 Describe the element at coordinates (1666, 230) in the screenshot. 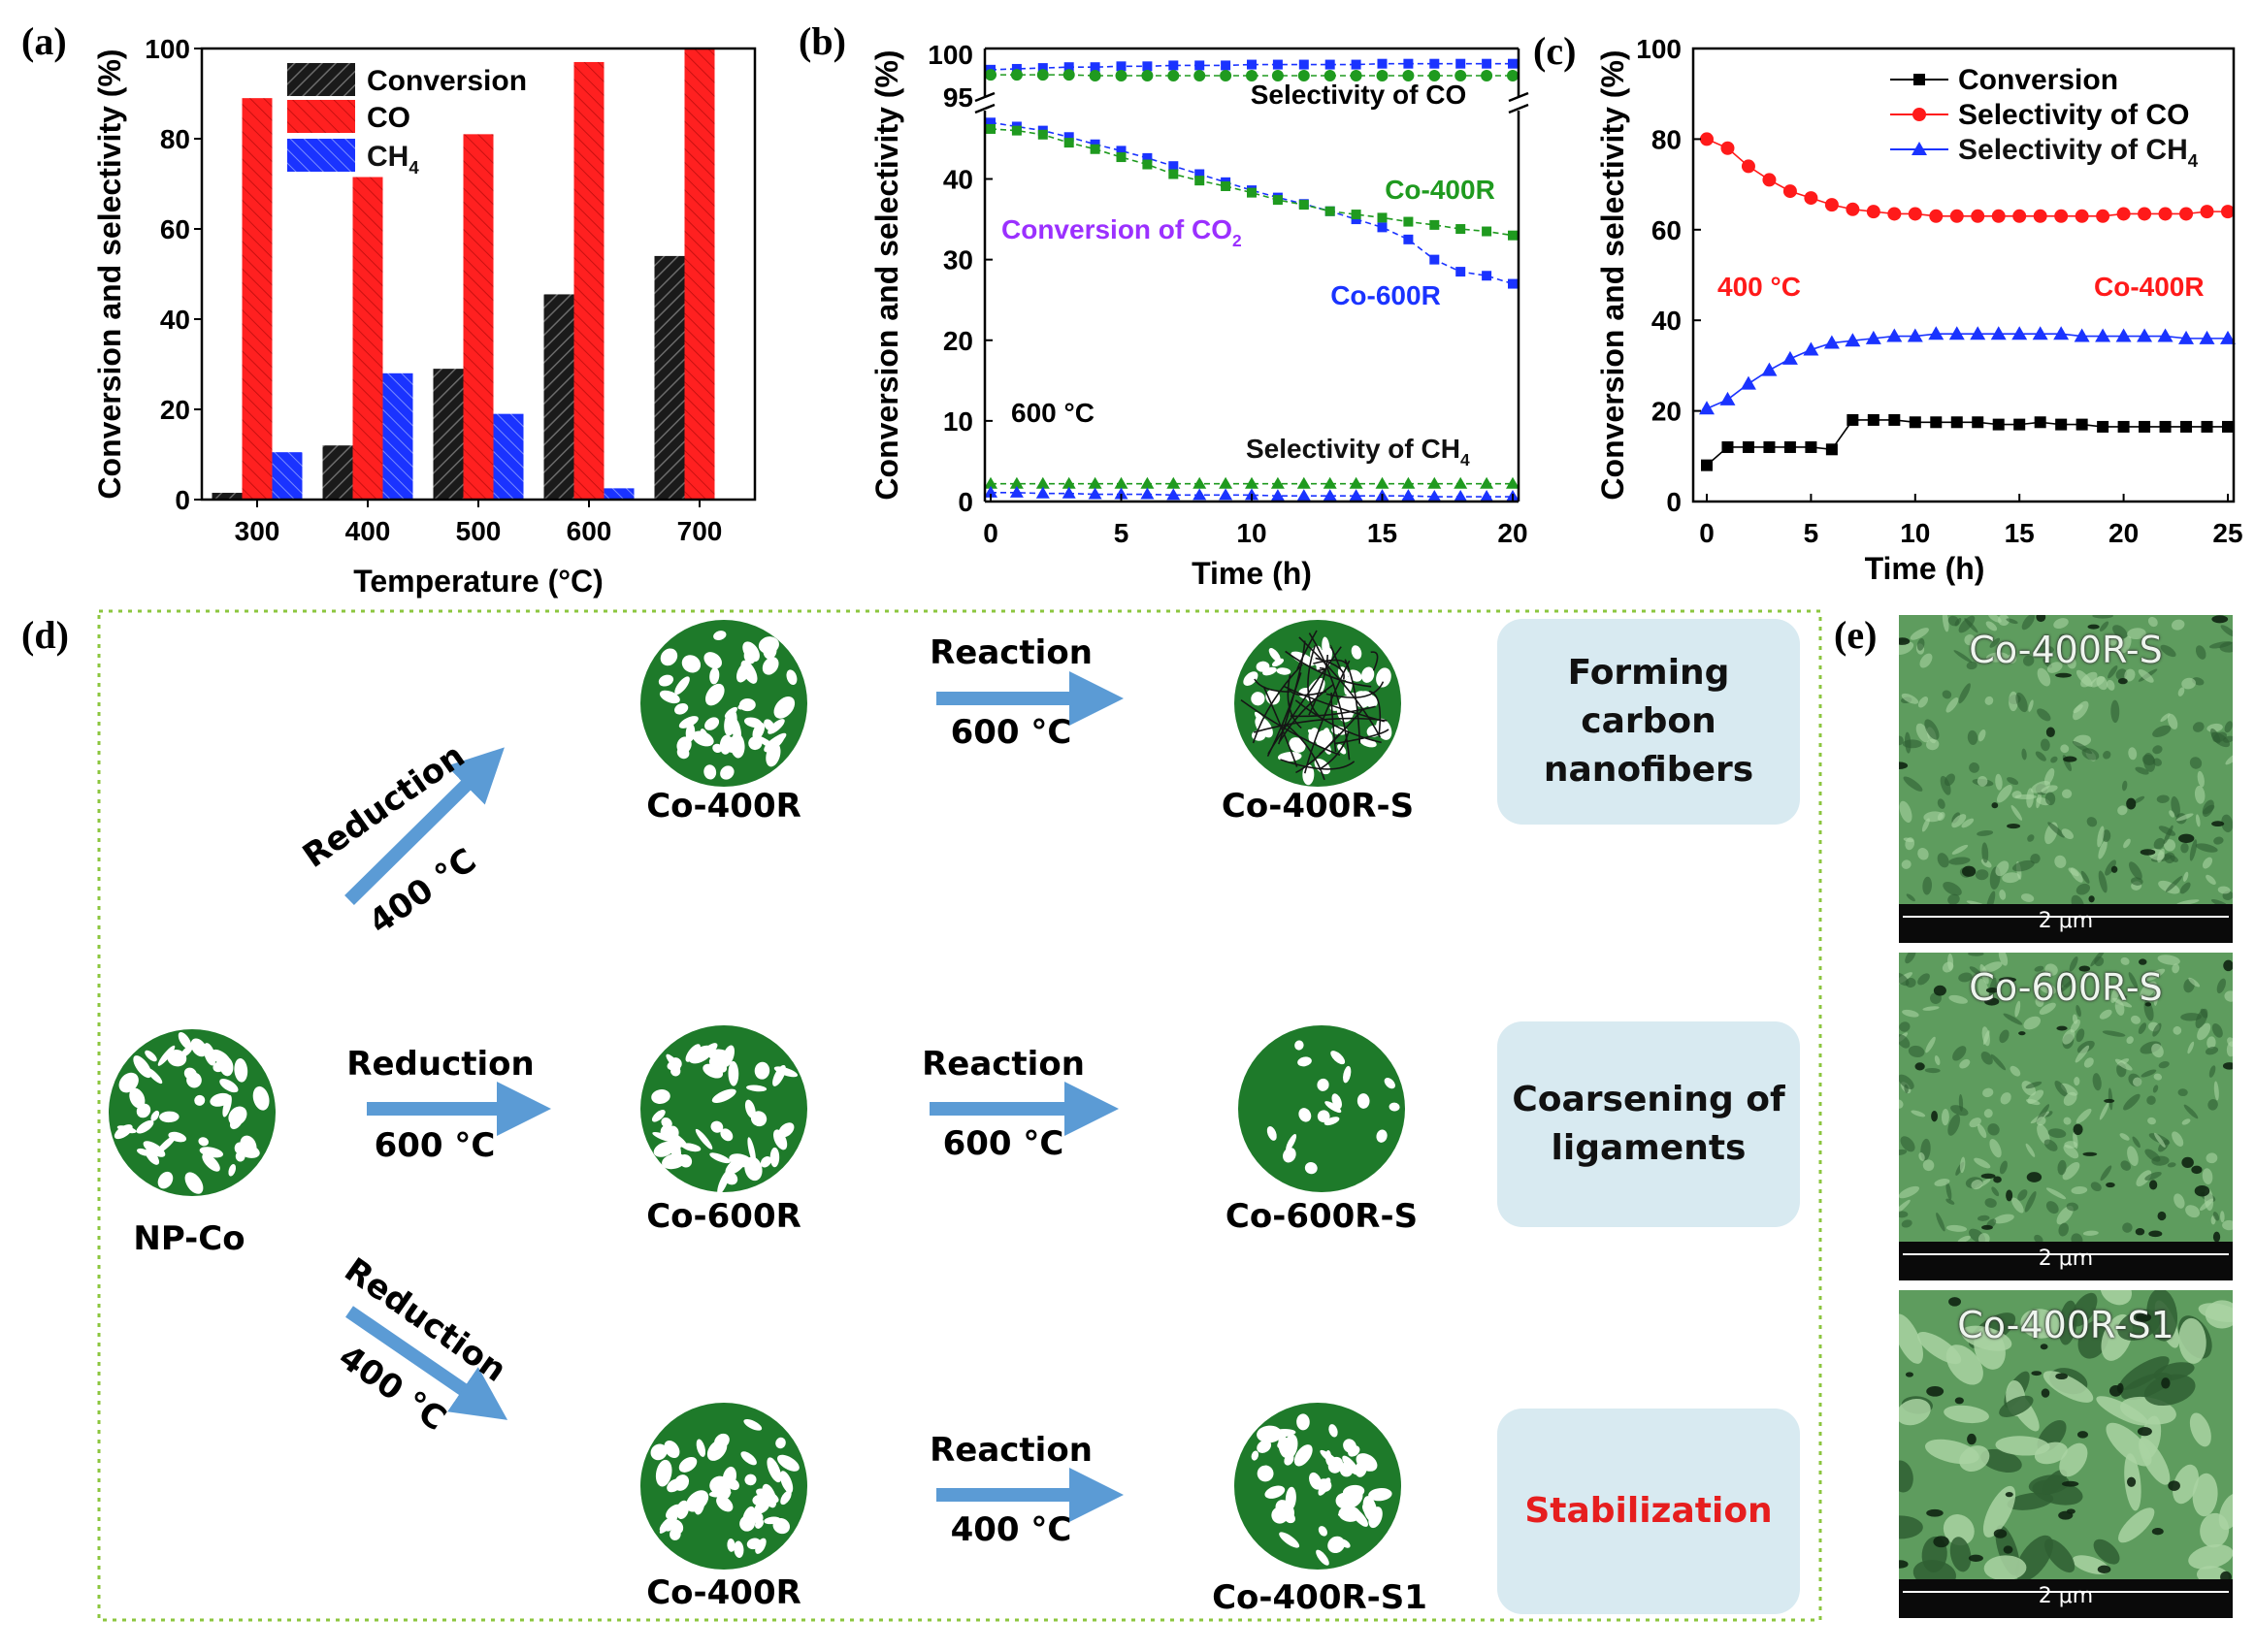

I see `y-tick-label: 60` at that location.